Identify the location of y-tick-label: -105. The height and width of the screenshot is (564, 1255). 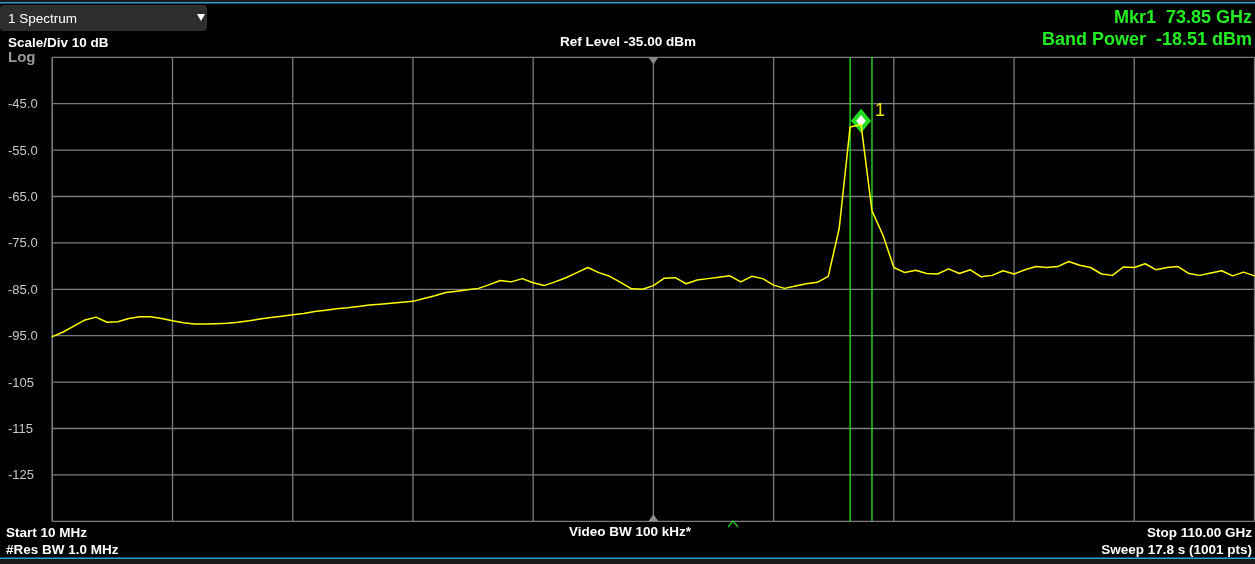
(21, 382).